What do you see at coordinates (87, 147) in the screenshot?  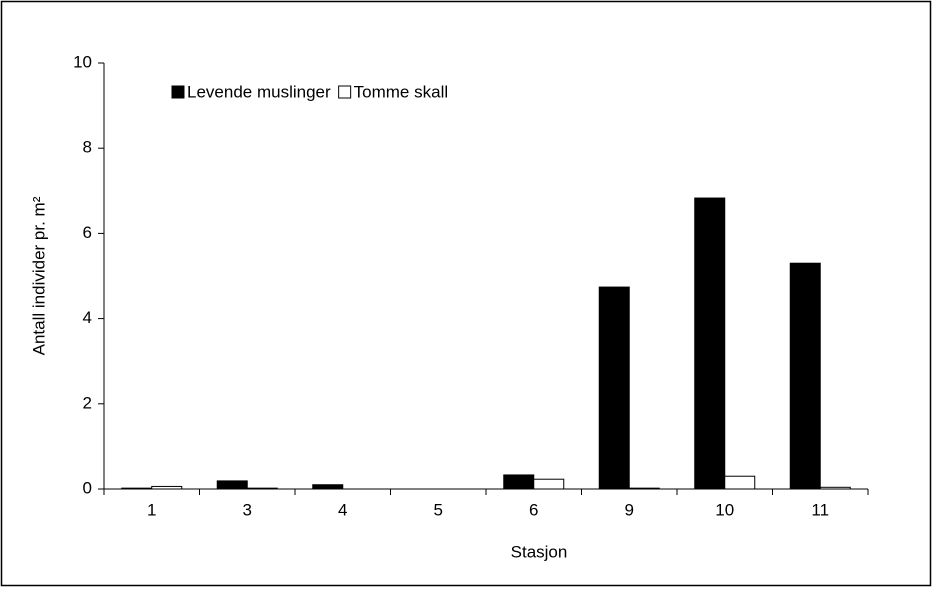 I see `y-tick-label: 8` at bounding box center [87, 147].